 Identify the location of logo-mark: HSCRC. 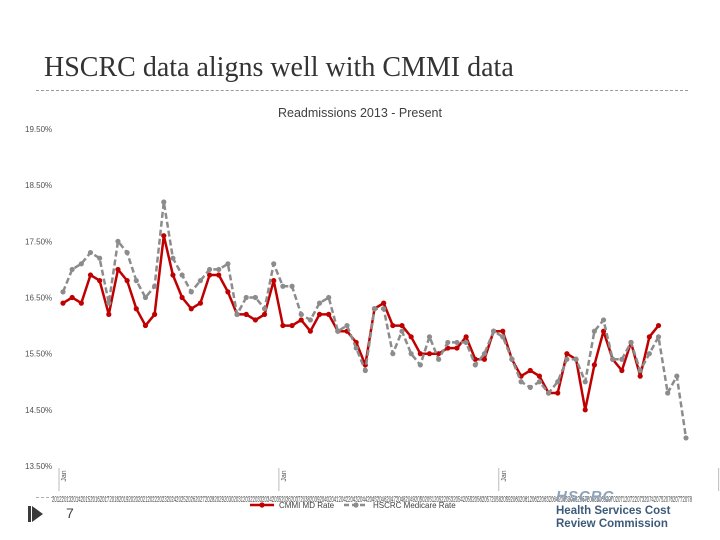
(585, 496).